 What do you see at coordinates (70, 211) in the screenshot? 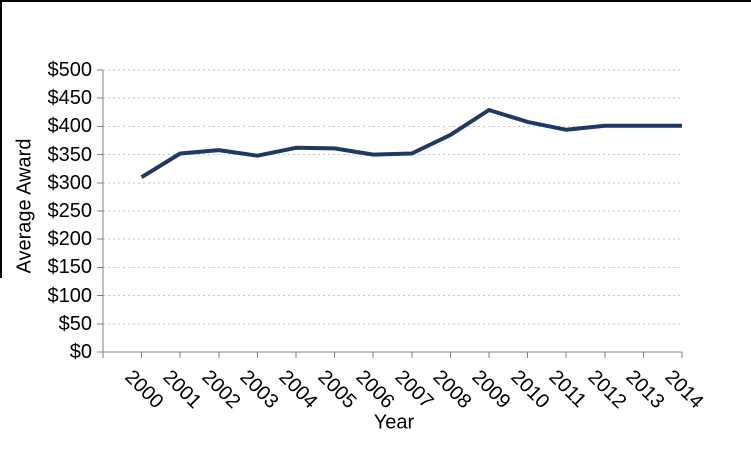
I see `y-tick-label: $250` at bounding box center [70, 211].